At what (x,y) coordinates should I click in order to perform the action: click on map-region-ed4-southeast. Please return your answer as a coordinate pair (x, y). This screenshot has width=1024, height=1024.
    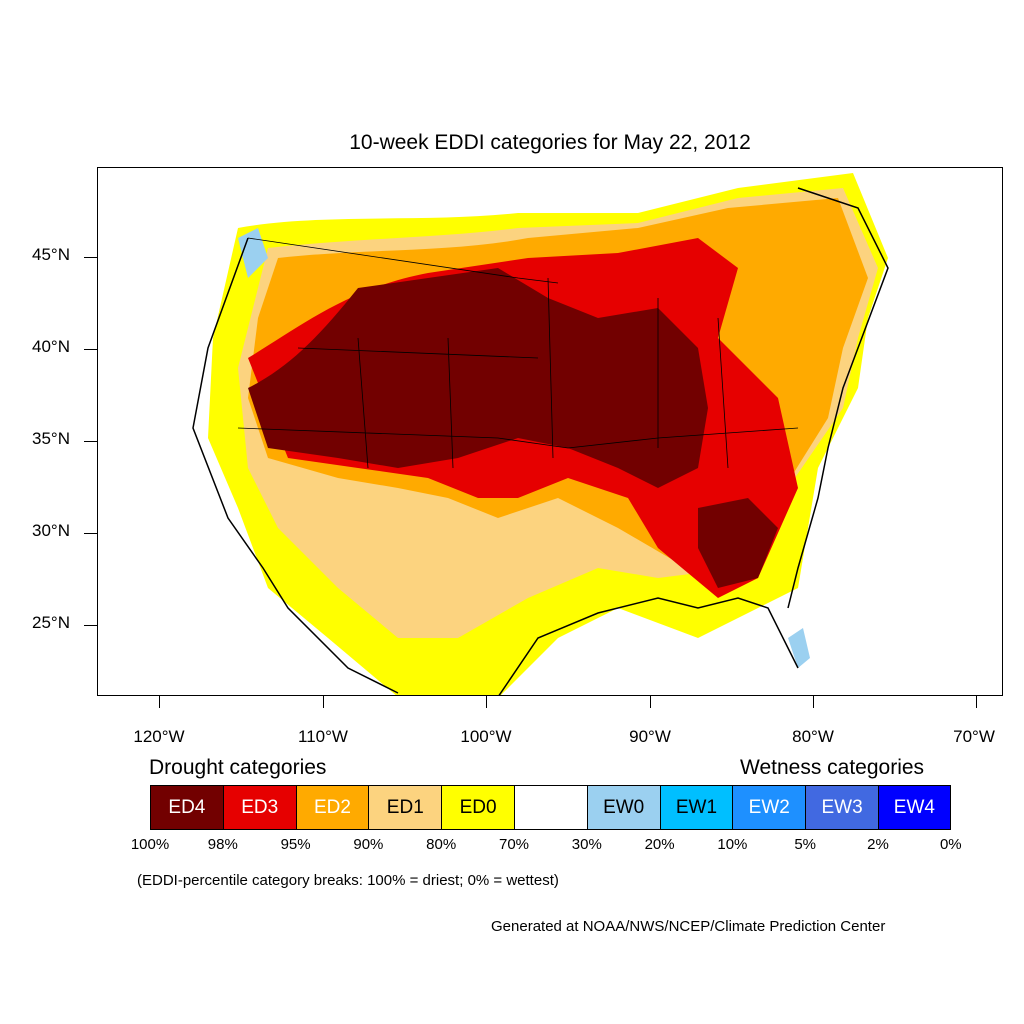
    Looking at the image, I should click on (738, 543).